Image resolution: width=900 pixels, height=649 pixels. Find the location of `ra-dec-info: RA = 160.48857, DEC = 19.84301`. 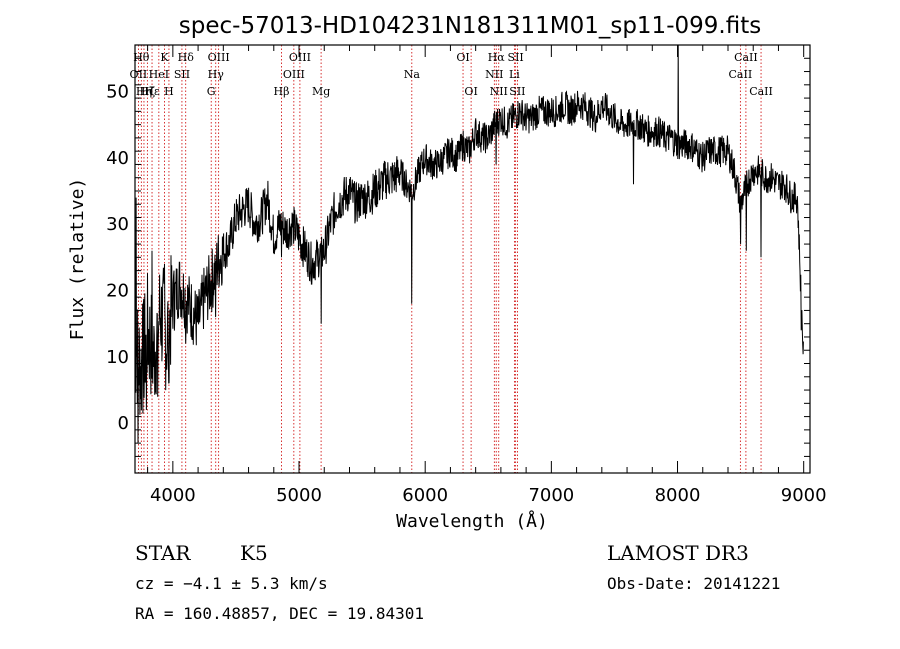

ra-dec-info: RA = 160.48857, DEC = 19.84301 is located at coordinates (279, 613).